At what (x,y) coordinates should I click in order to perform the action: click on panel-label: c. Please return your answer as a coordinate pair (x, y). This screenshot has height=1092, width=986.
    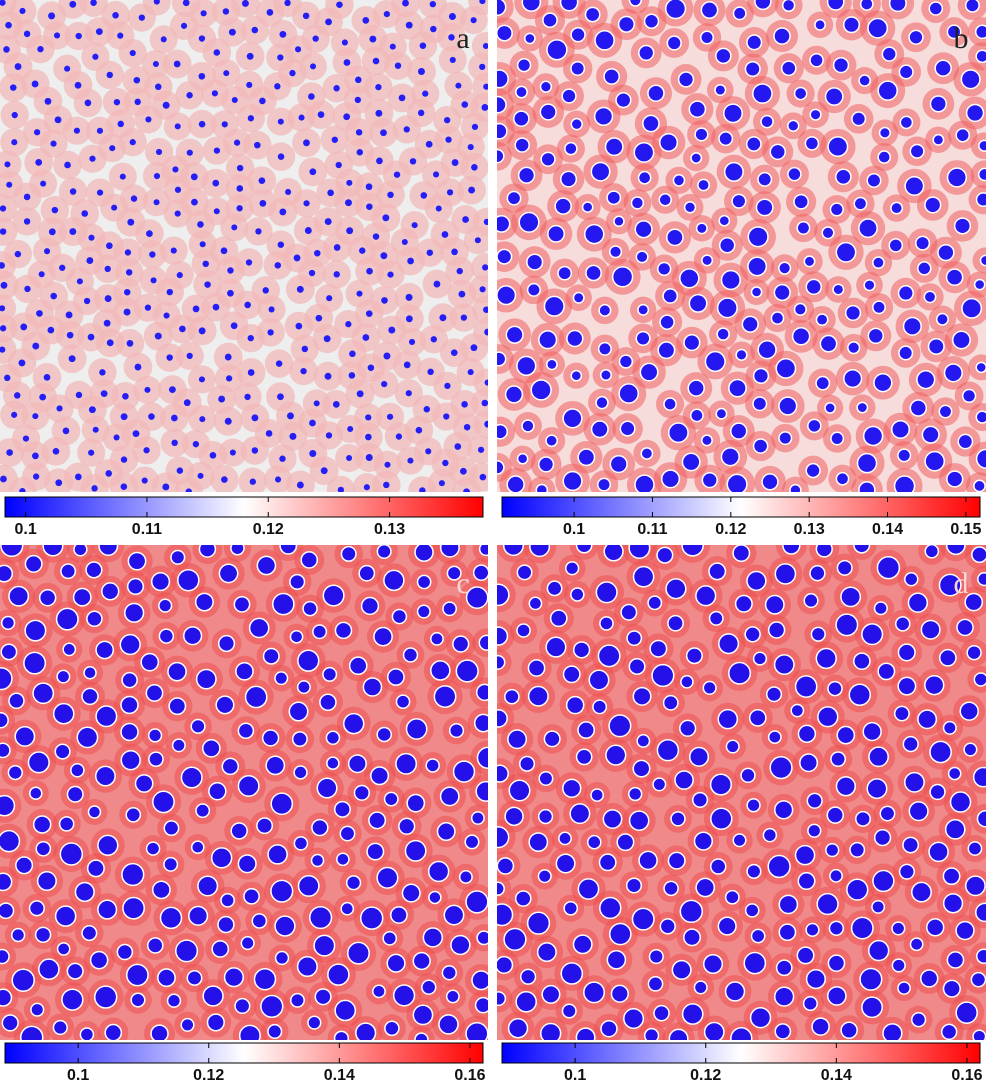
    Looking at the image, I should click on (462, 583).